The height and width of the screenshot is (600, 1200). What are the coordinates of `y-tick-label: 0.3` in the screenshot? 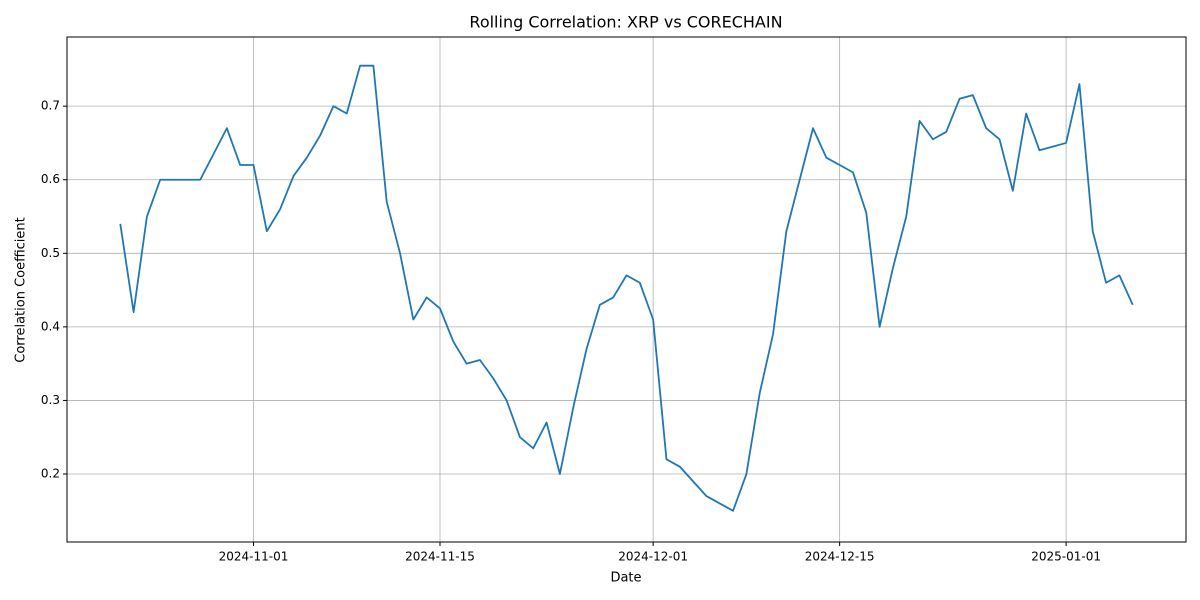 It's located at (50, 400).